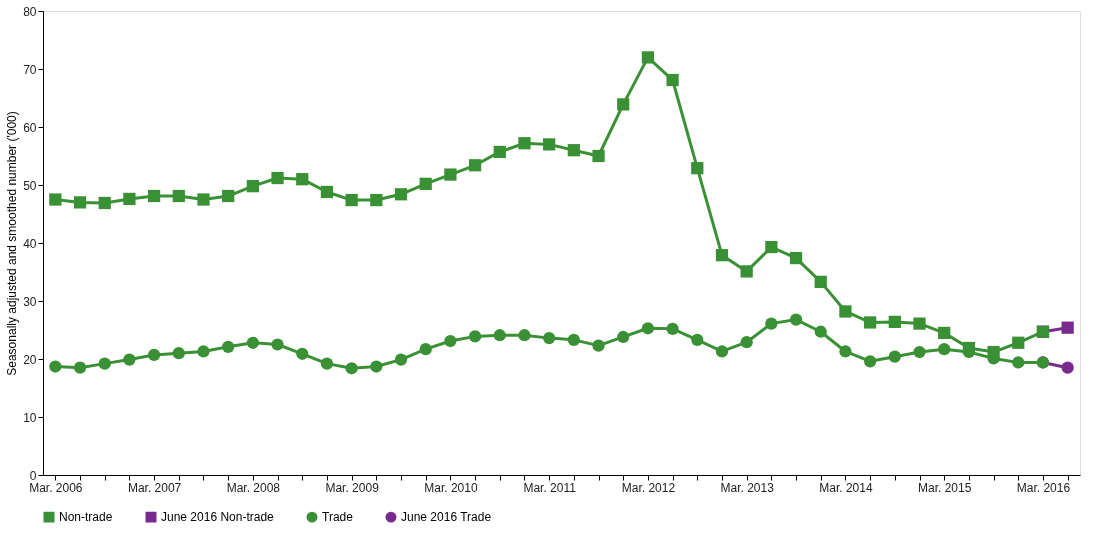 The width and height of the screenshot is (1104, 545). What do you see at coordinates (253, 487) in the screenshot?
I see `x-tick-label: Mar. 2008` at bounding box center [253, 487].